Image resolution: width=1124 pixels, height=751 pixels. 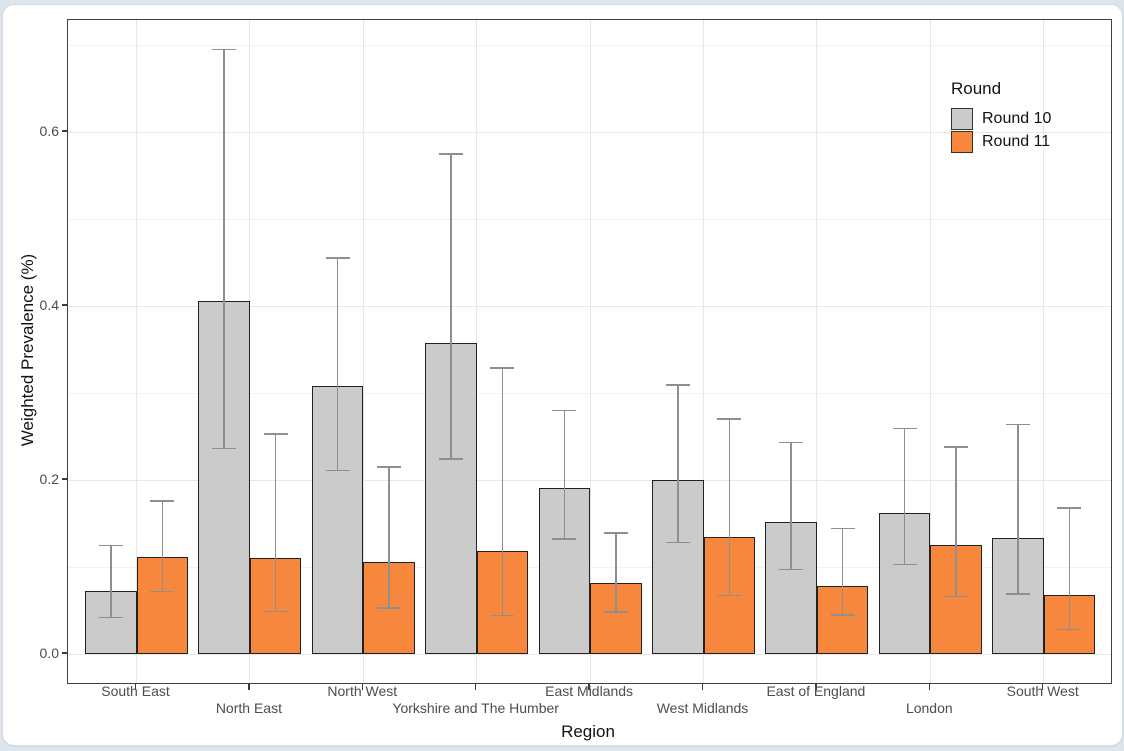 What do you see at coordinates (362, 691) in the screenshot?
I see `x-tick-label-3: North West` at bounding box center [362, 691].